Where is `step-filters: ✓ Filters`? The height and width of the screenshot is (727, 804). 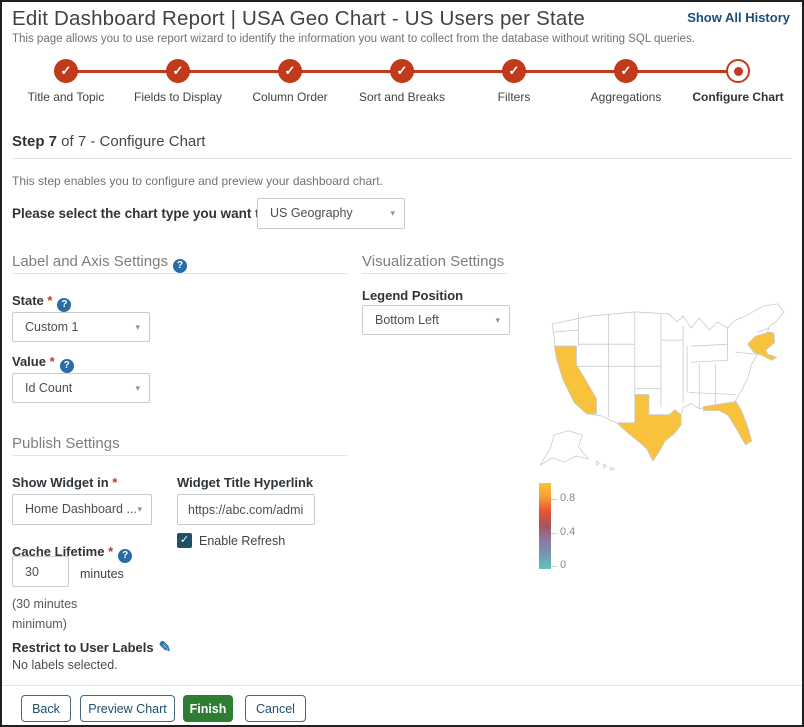 step-filters: ✓ Filters is located at coordinates (514, 81).